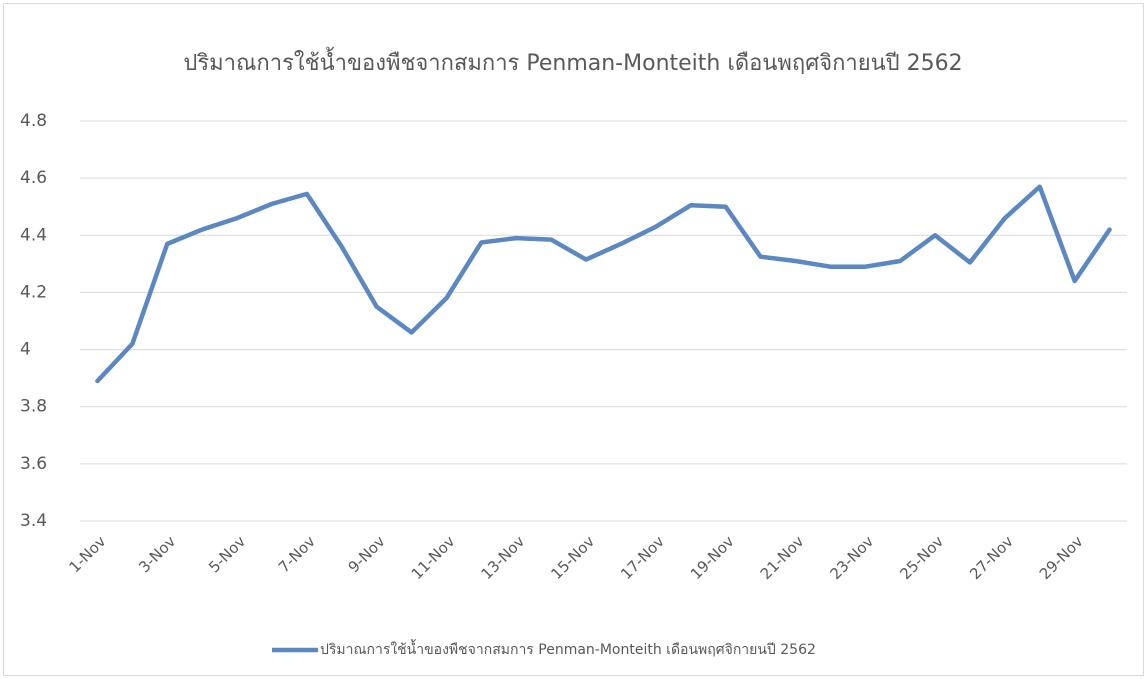 The image size is (1147, 679). What do you see at coordinates (33, 521) in the screenshot?
I see `y-tick-label: 3.4` at bounding box center [33, 521].